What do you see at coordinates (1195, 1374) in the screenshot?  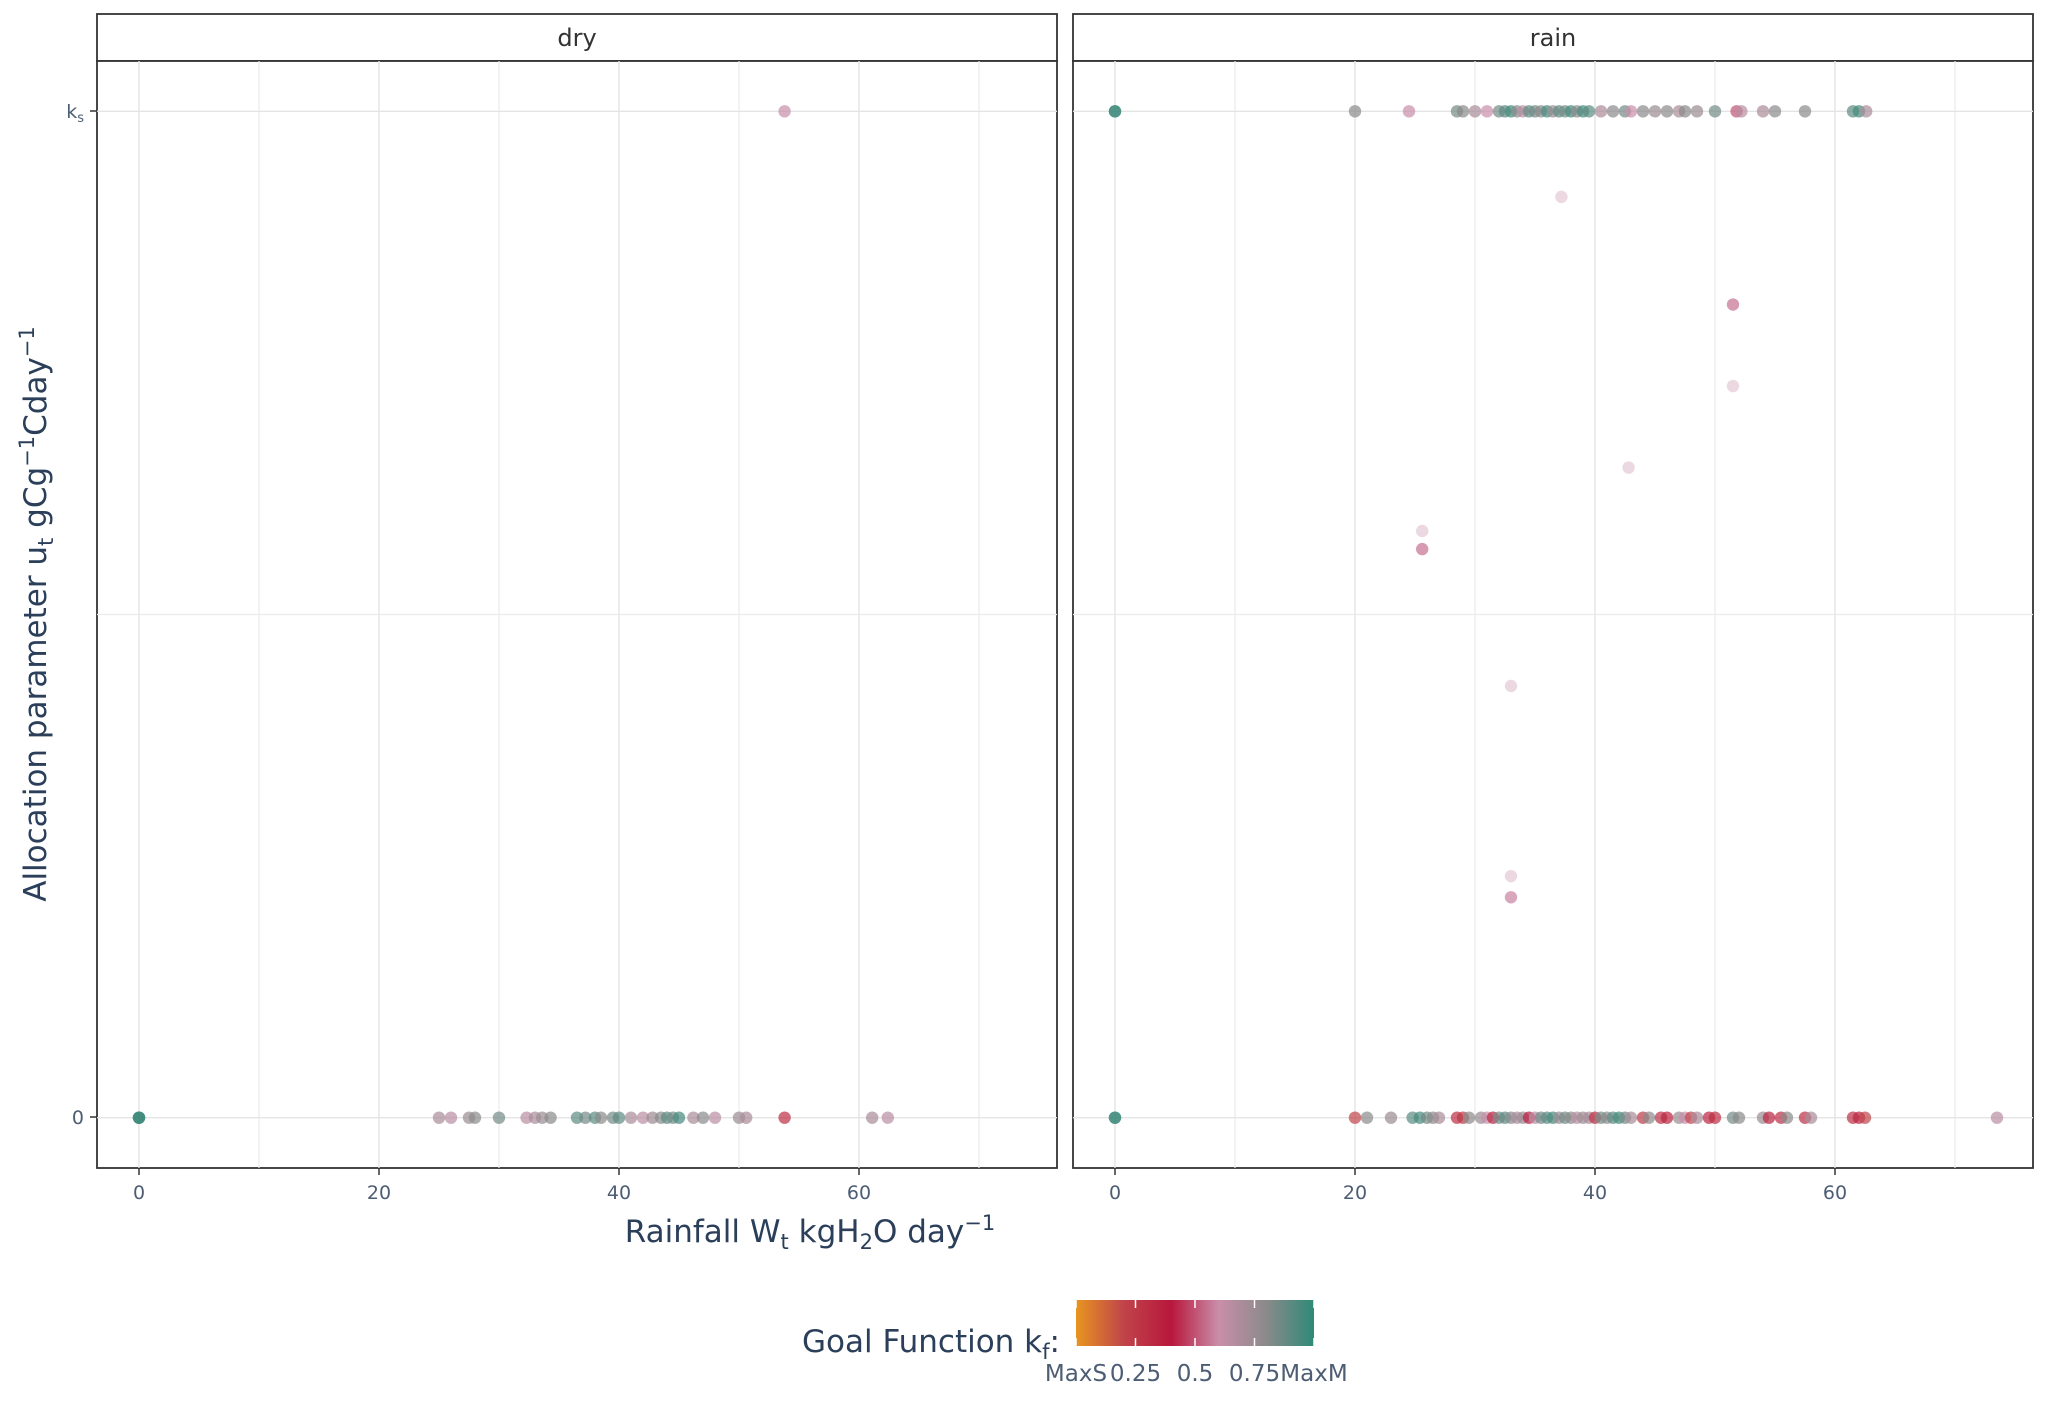 I see `legend-tick-label: 0.5` at bounding box center [1195, 1374].